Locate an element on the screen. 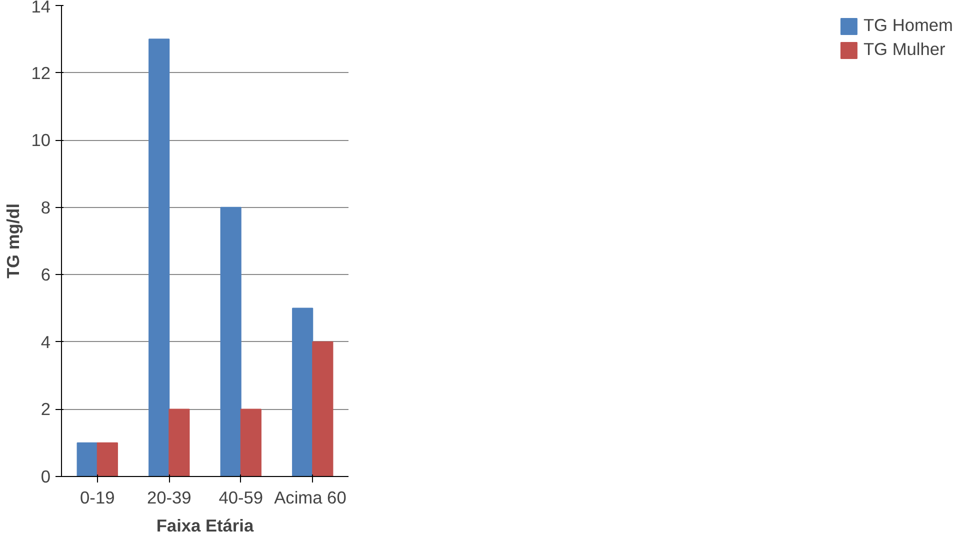 This screenshot has width=963, height=538. legend-label: TG Homem is located at coordinates (908, 25).